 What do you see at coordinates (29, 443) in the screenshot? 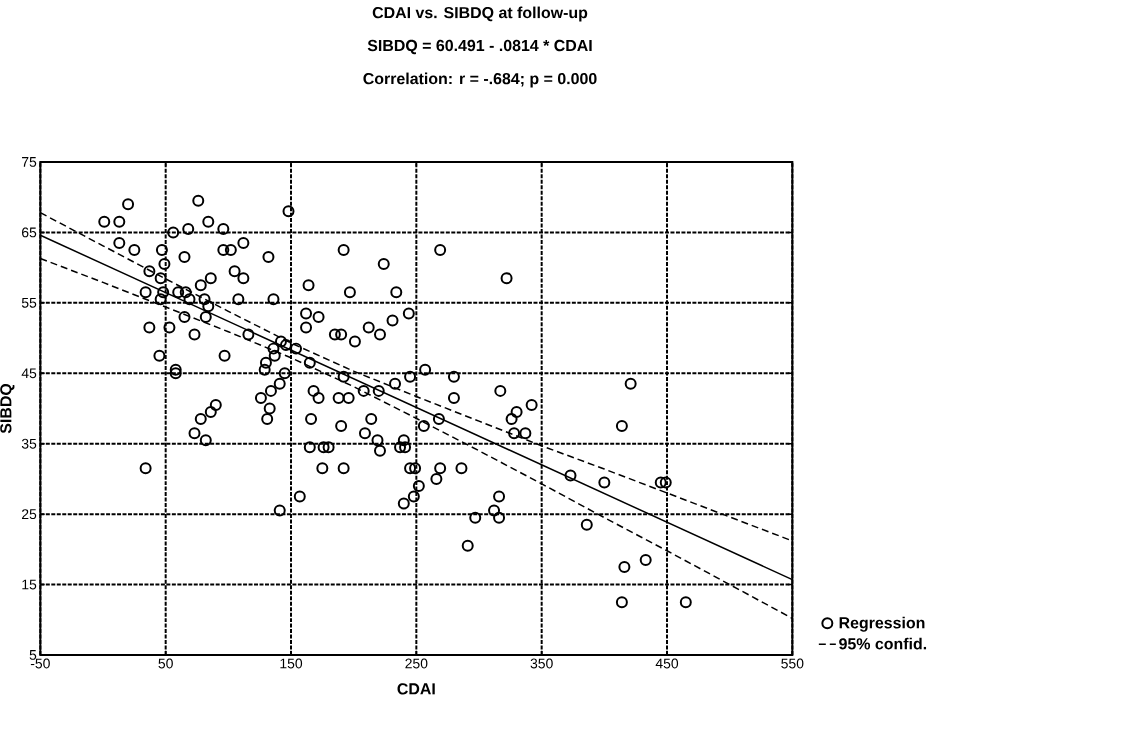
I see `y-tick-label: 35` at bounding box center [29, 443].